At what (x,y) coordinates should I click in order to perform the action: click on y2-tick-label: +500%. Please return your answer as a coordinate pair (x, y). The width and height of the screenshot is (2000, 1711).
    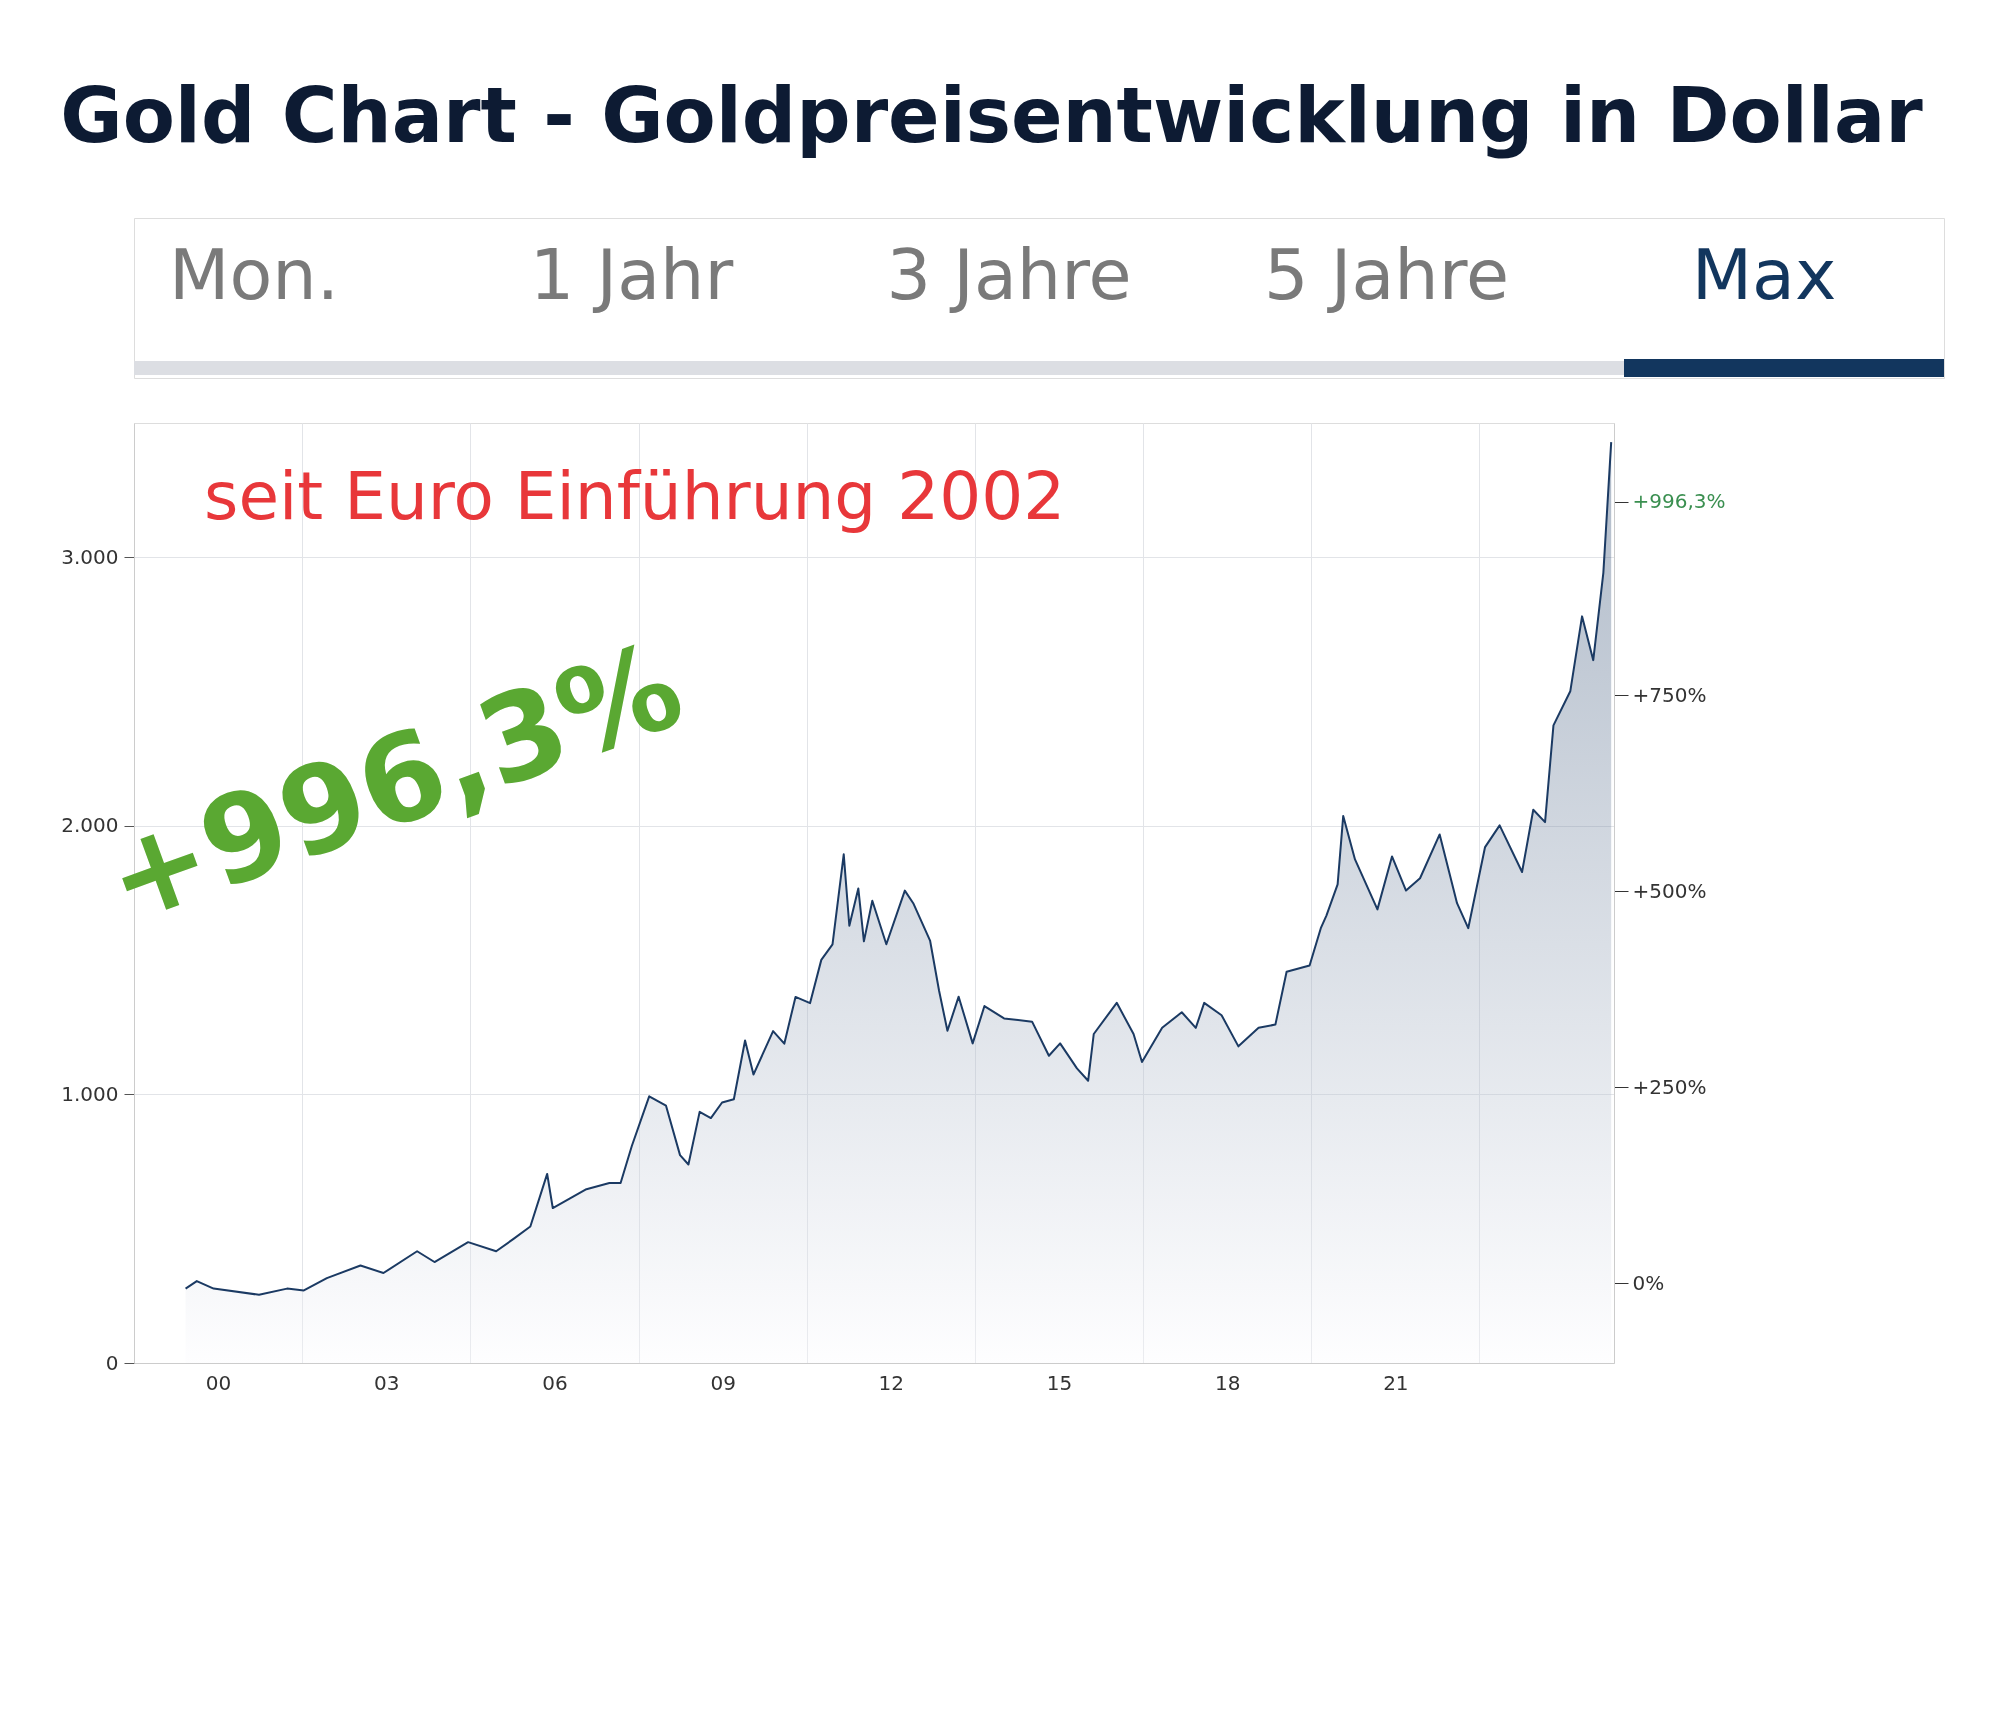
    Looking at the image, I should click on (1669, 890).